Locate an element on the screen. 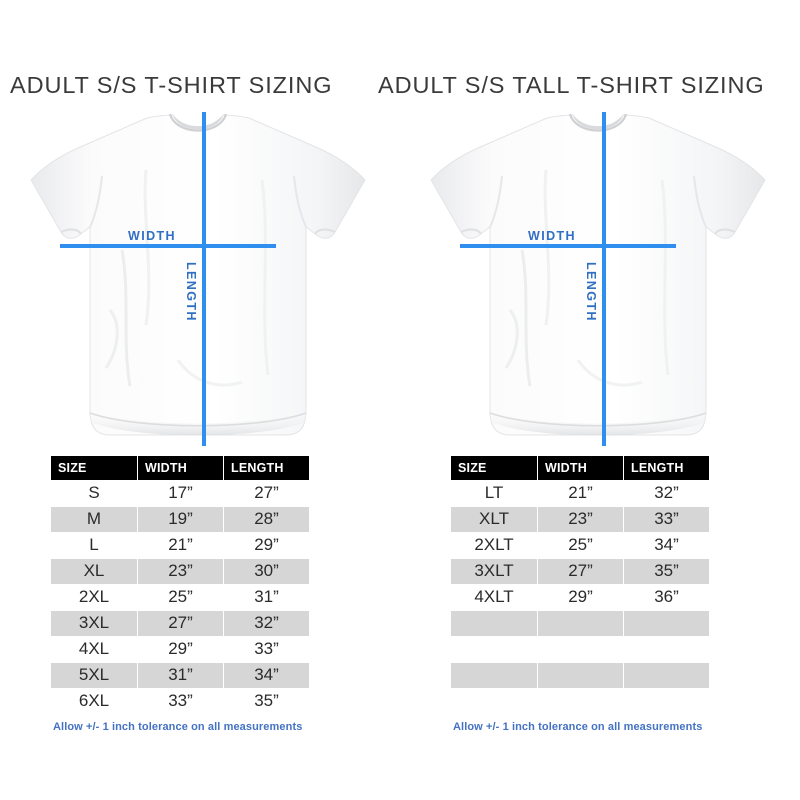 Image resolution: width=800 pixels, height=800 pixels. table-row: 4XL 29” 33” is located at coordinates (180, 649).